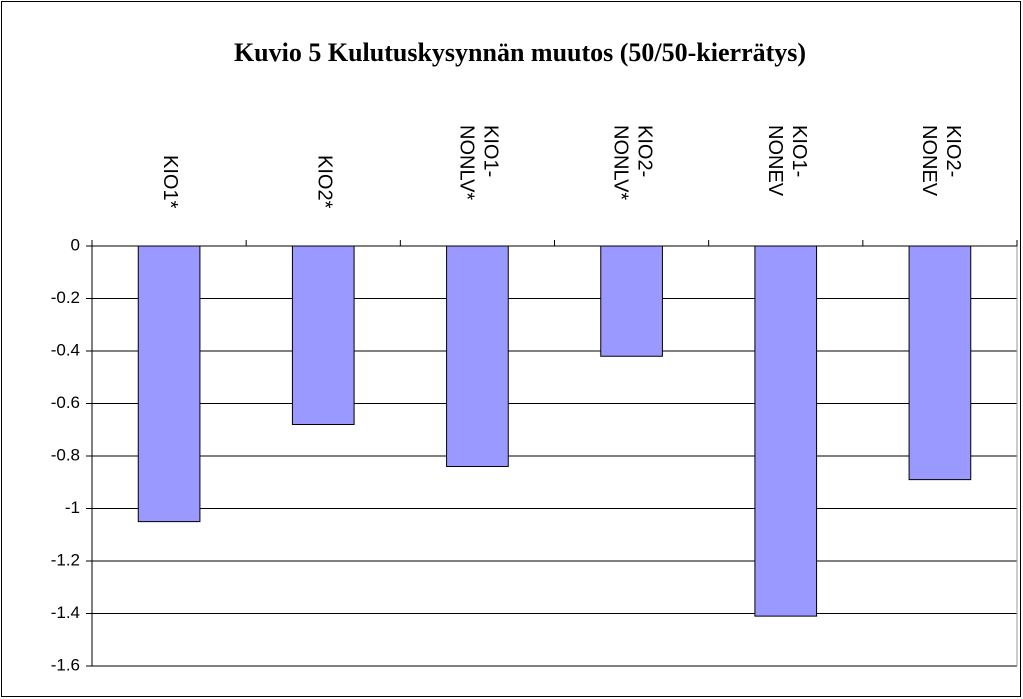 The image size is (1023, 699). What do you see at coordinates (65, 349) in the screenshot?
I see `y-tick-label: -0.4` at bounding box center [65, 349].